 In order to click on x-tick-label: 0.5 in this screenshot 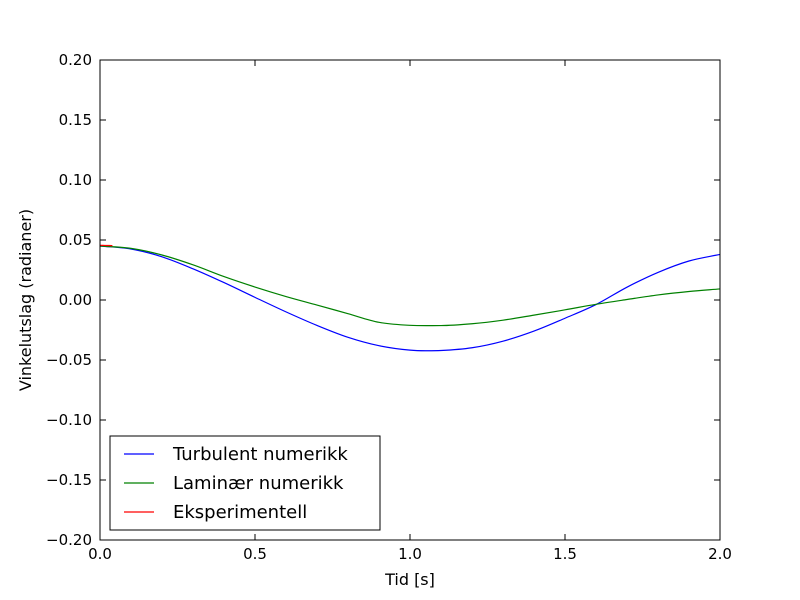, I will do `click(255, 554)`.